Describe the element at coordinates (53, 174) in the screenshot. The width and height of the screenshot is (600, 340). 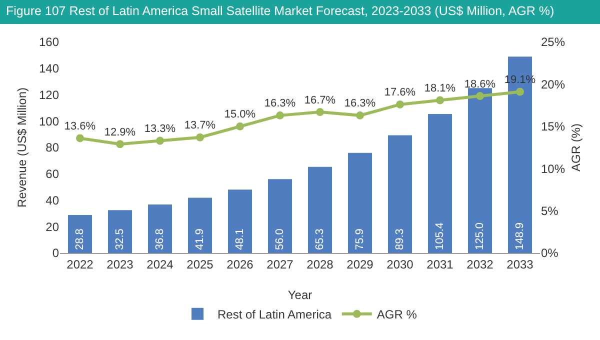
I see `y-tick-label: 60` at that location.